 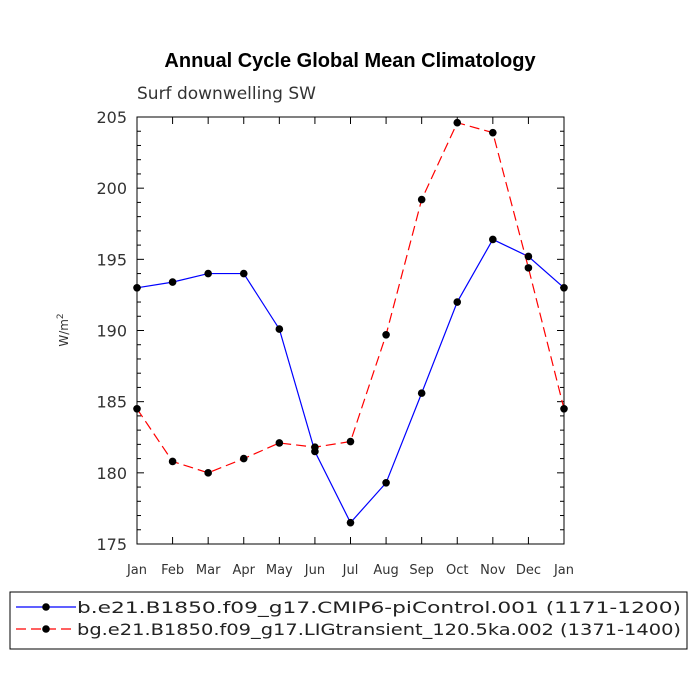 I want to click on y-axis-label-base: W/m, so click(x=64, y=333).